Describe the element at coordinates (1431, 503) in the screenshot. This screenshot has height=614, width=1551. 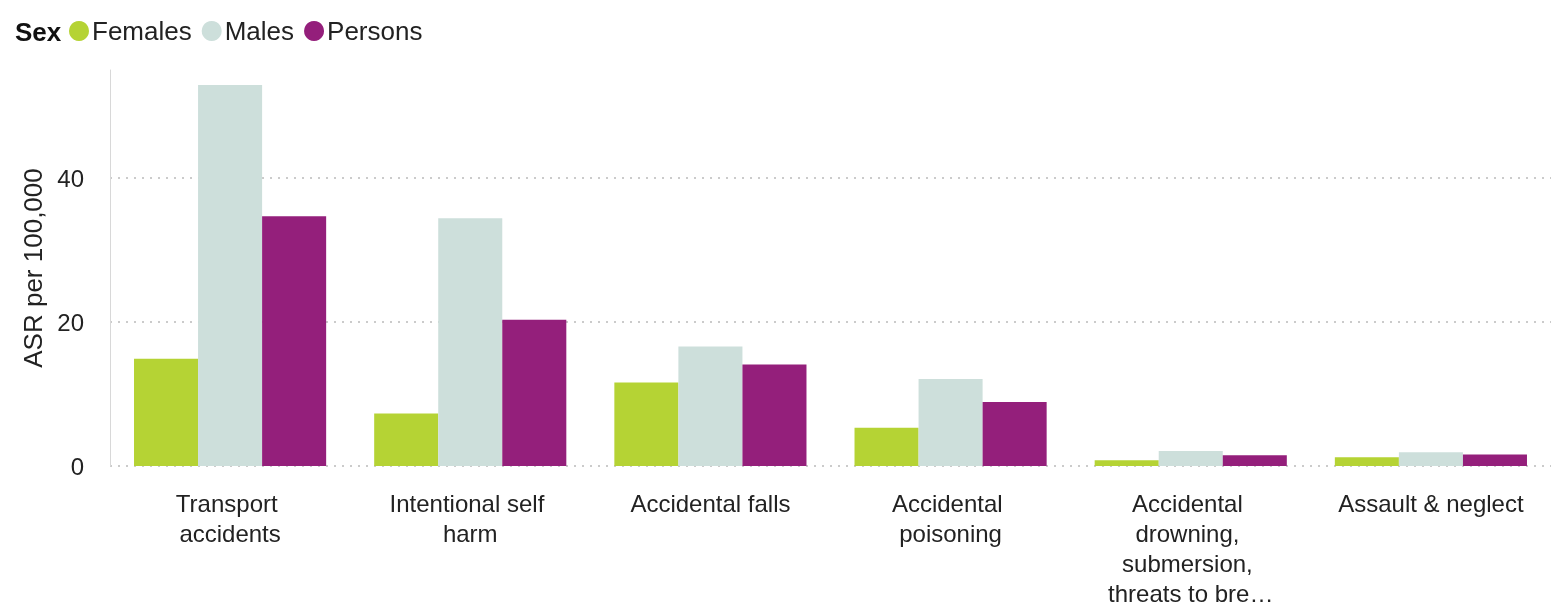
I see `x-tick-label: Assault & neglect` at that location.